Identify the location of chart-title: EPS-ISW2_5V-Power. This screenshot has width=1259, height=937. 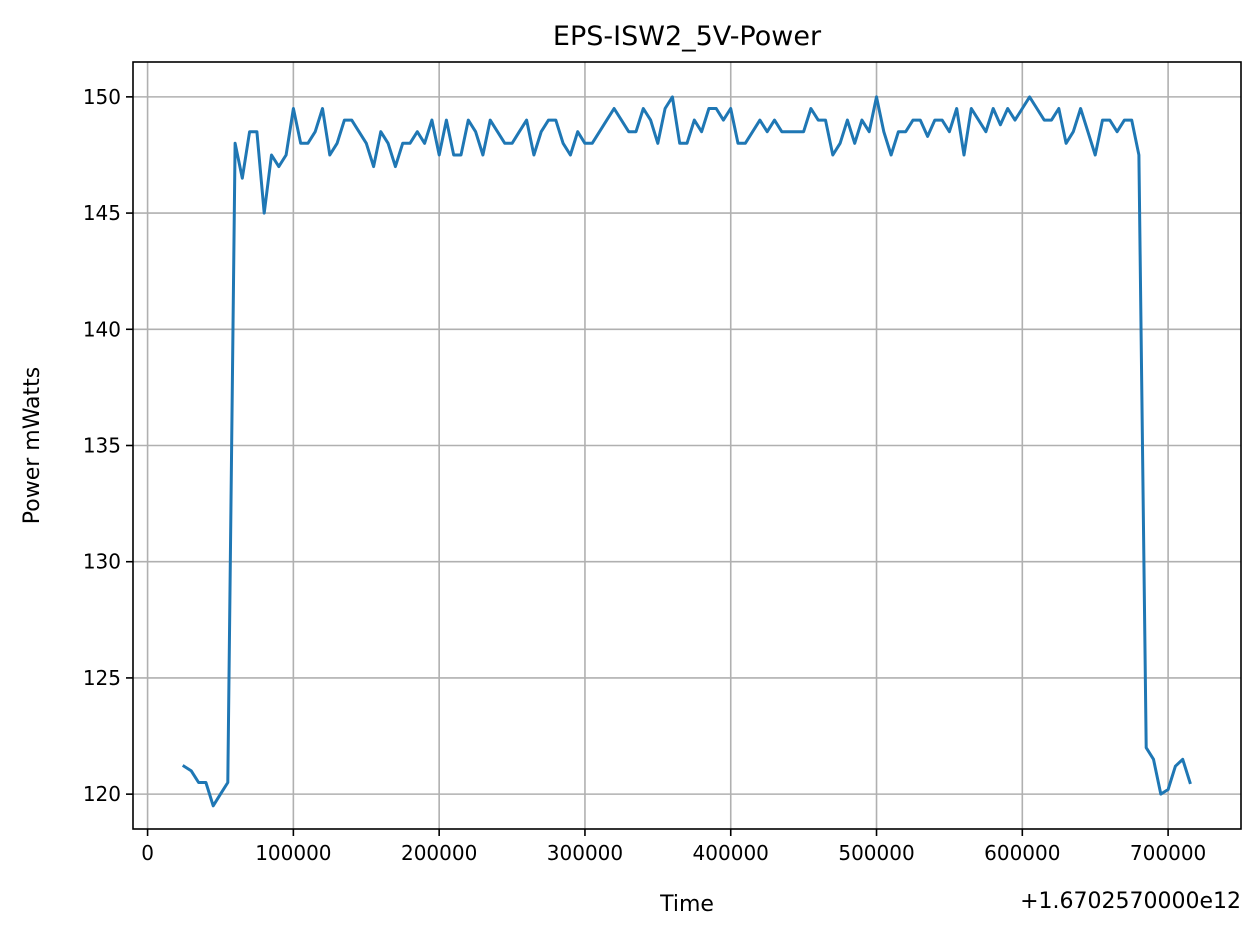
(687, 36).